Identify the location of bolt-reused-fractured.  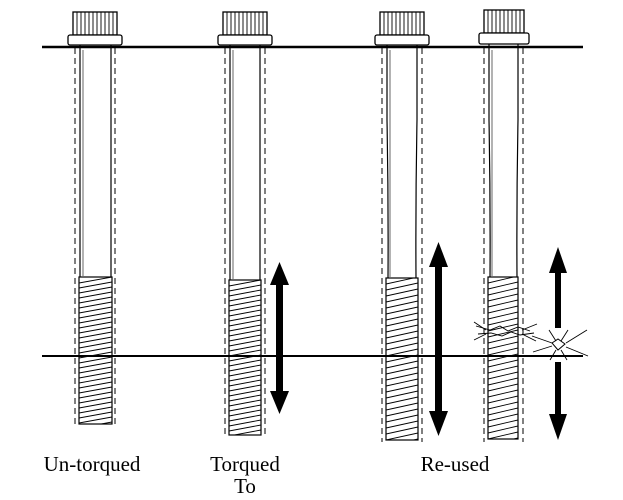
(505, 225).